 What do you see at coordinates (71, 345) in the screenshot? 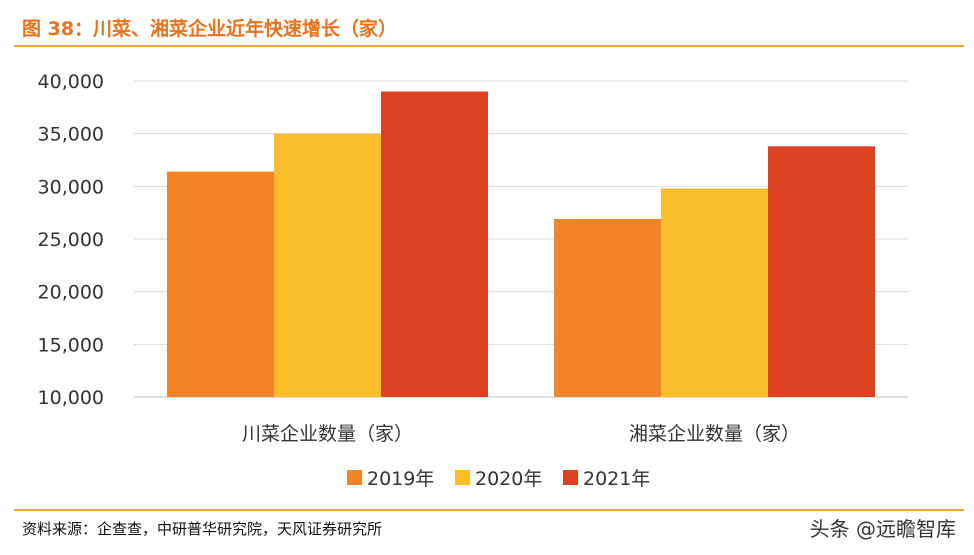
I see `y-tick-label: 15,000` at bounding box center [71, 345].